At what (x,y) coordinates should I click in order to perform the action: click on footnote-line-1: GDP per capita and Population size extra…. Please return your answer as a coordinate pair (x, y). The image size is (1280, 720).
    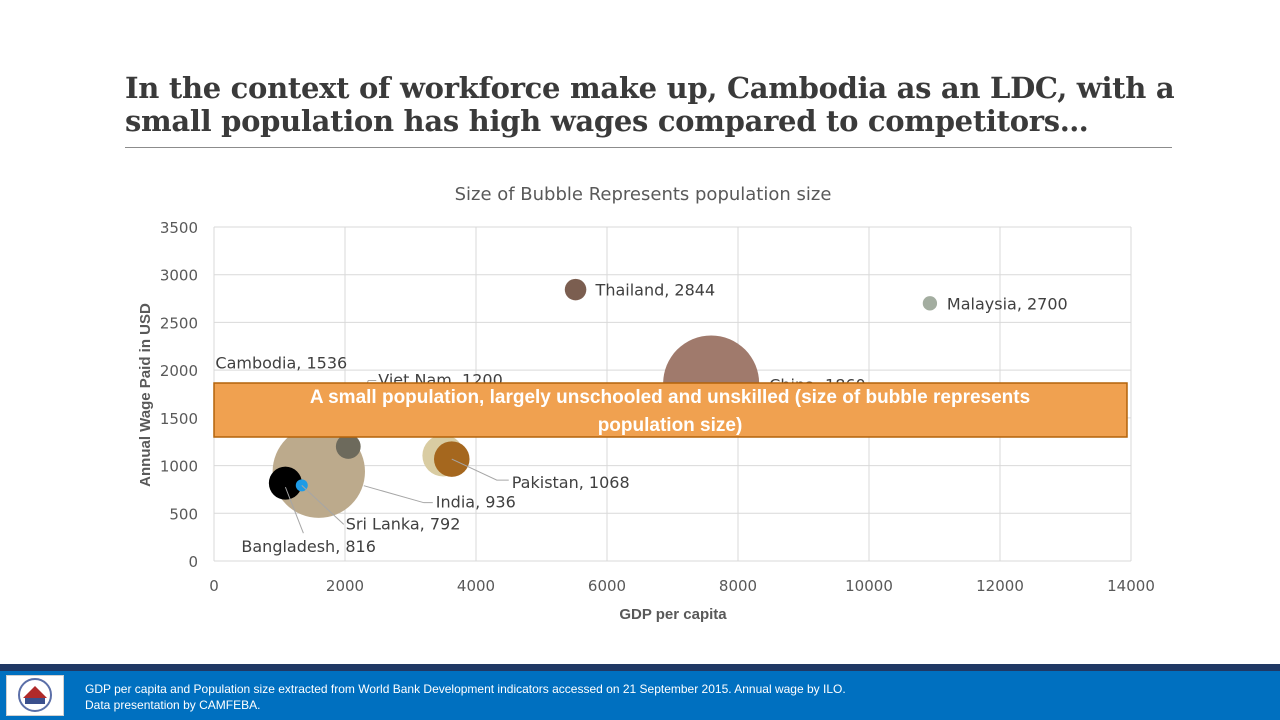
    Looking at the image, I should click on (465, 689).